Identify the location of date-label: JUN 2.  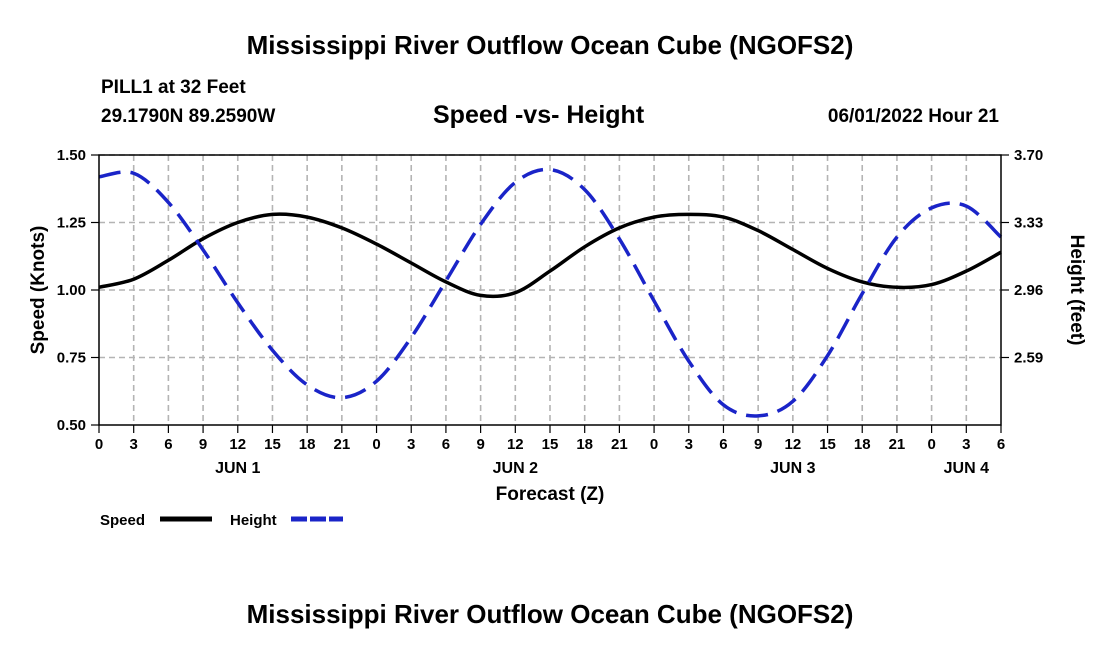
(515, 468).